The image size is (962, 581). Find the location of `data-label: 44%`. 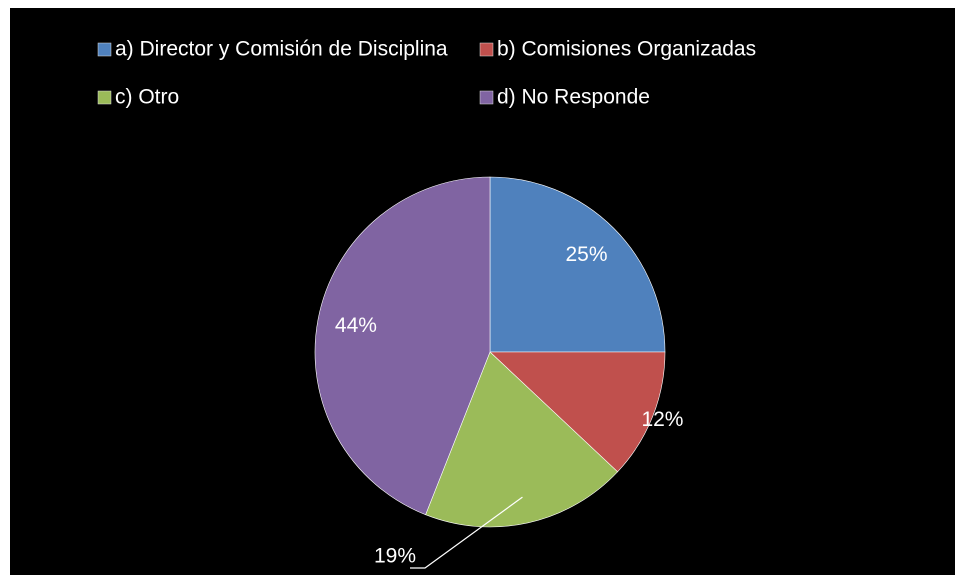

data-label: 44% is located at coordinates (356, 325).